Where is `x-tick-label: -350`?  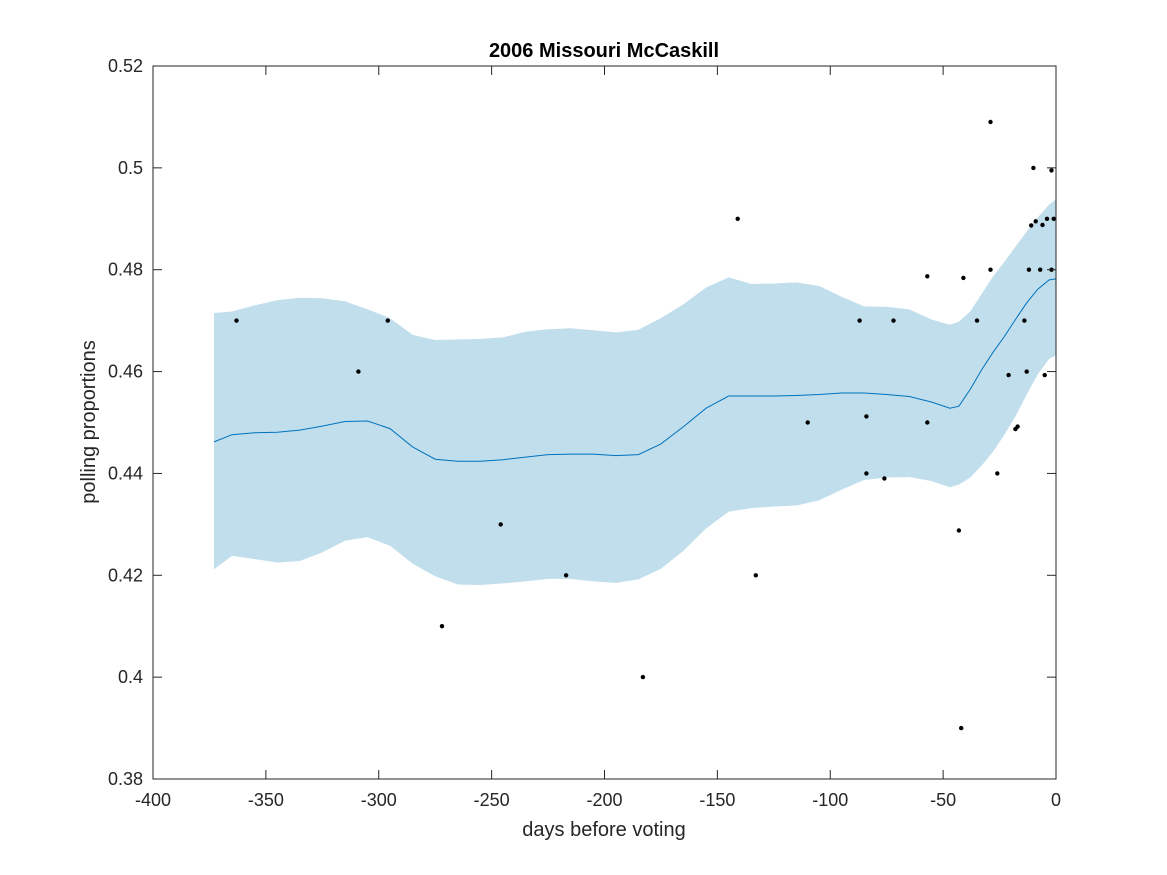 x-tick-label: -350 is located at coordinates (266, 800).